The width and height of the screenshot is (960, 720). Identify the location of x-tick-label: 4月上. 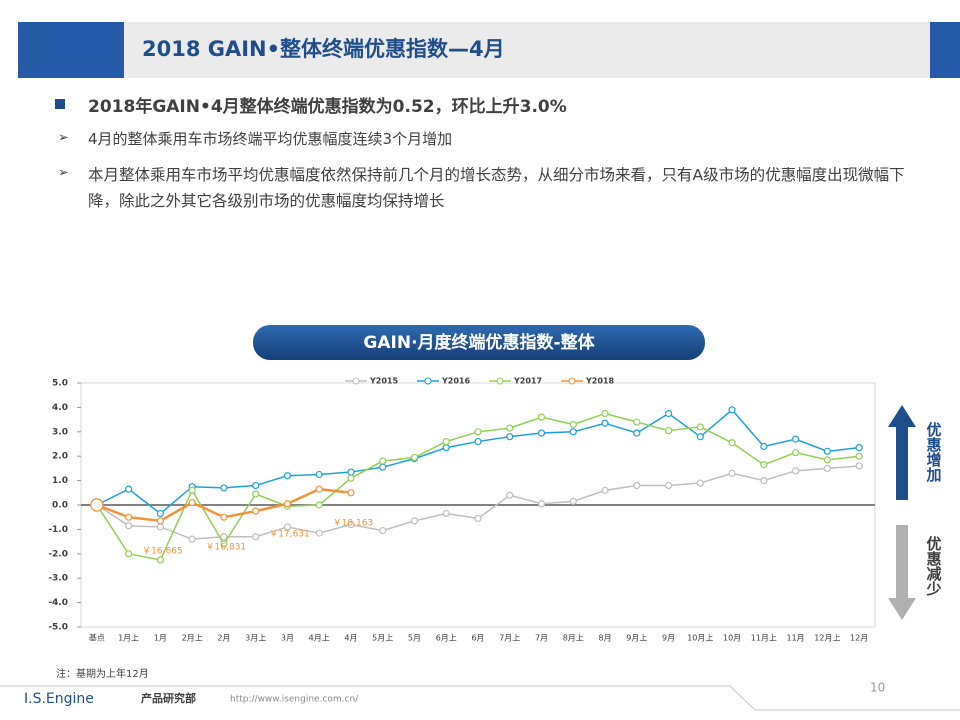
(319, 638).